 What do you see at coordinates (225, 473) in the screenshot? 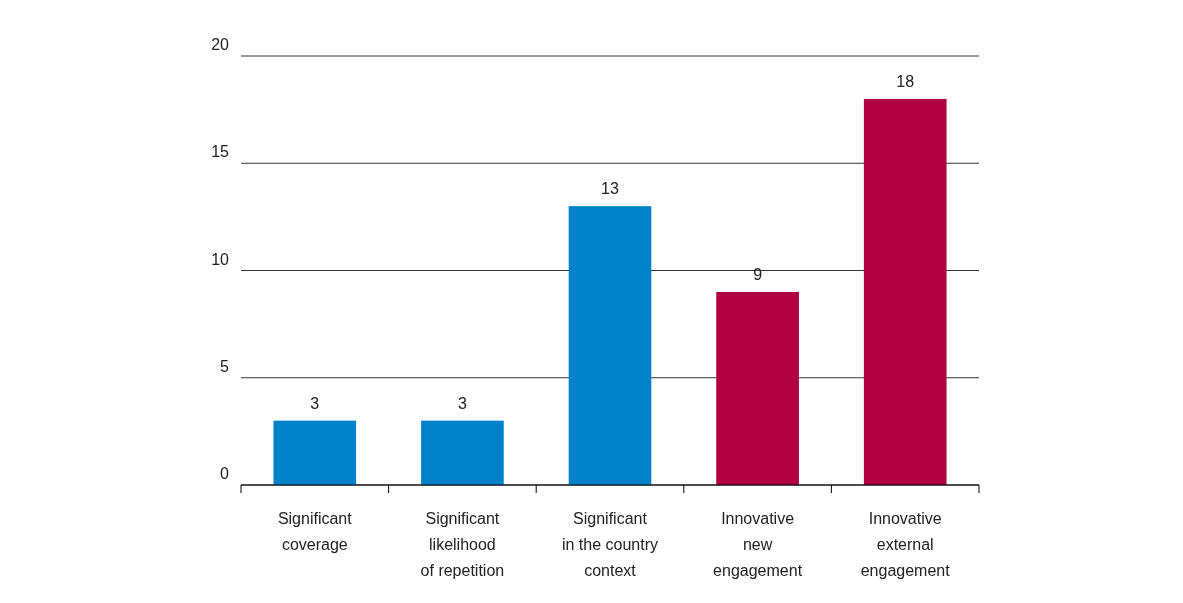
I see `y-tick-label: 0` at bounding box center [225, 473].